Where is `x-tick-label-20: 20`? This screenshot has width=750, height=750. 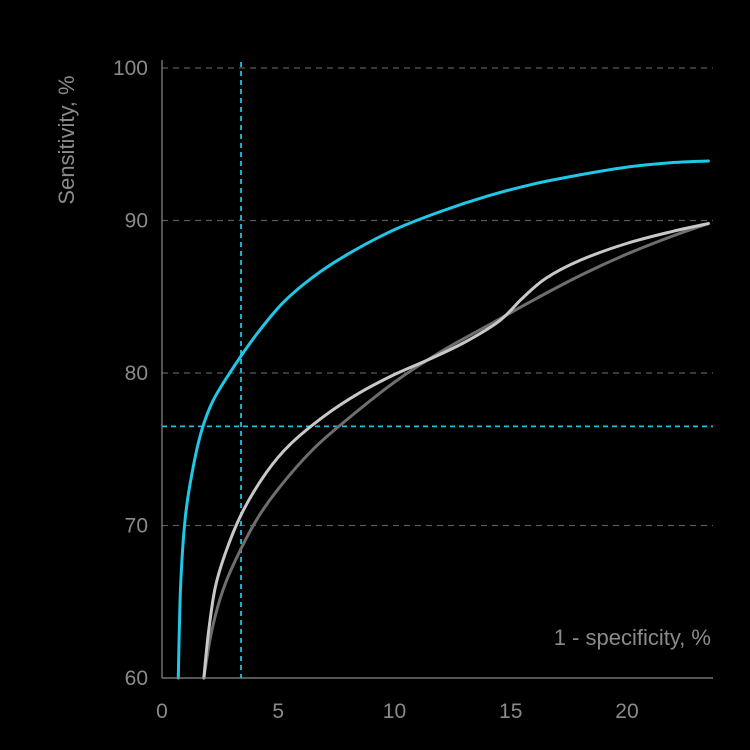
x-tick-label-20: 20 is located at coordinates (626, 711).